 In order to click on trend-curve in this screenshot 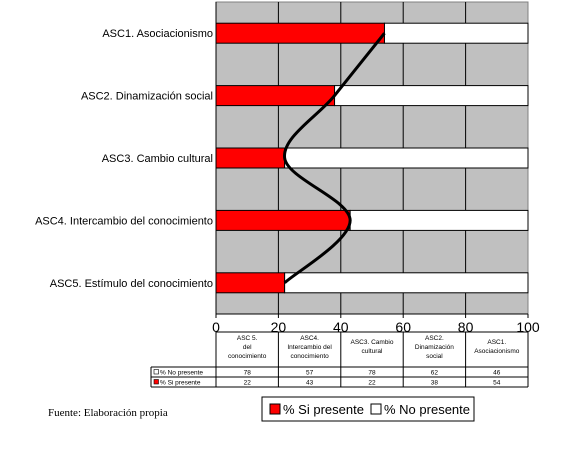, I will do `click(334, 158)`.